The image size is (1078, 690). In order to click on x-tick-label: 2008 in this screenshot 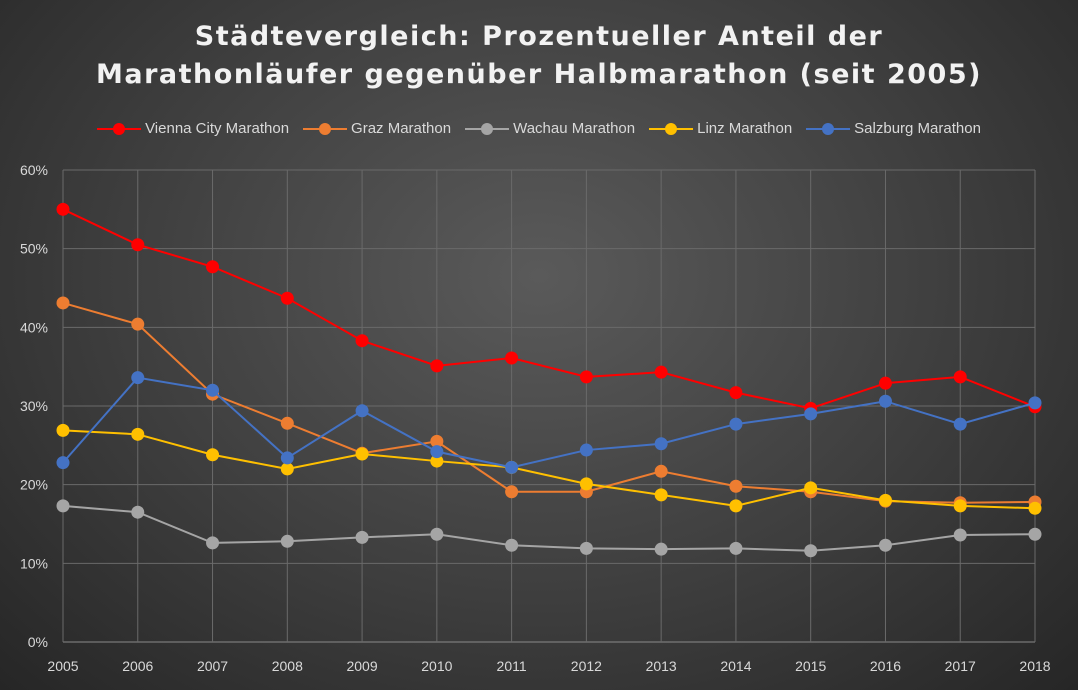, I will do `click(287, 666)`.